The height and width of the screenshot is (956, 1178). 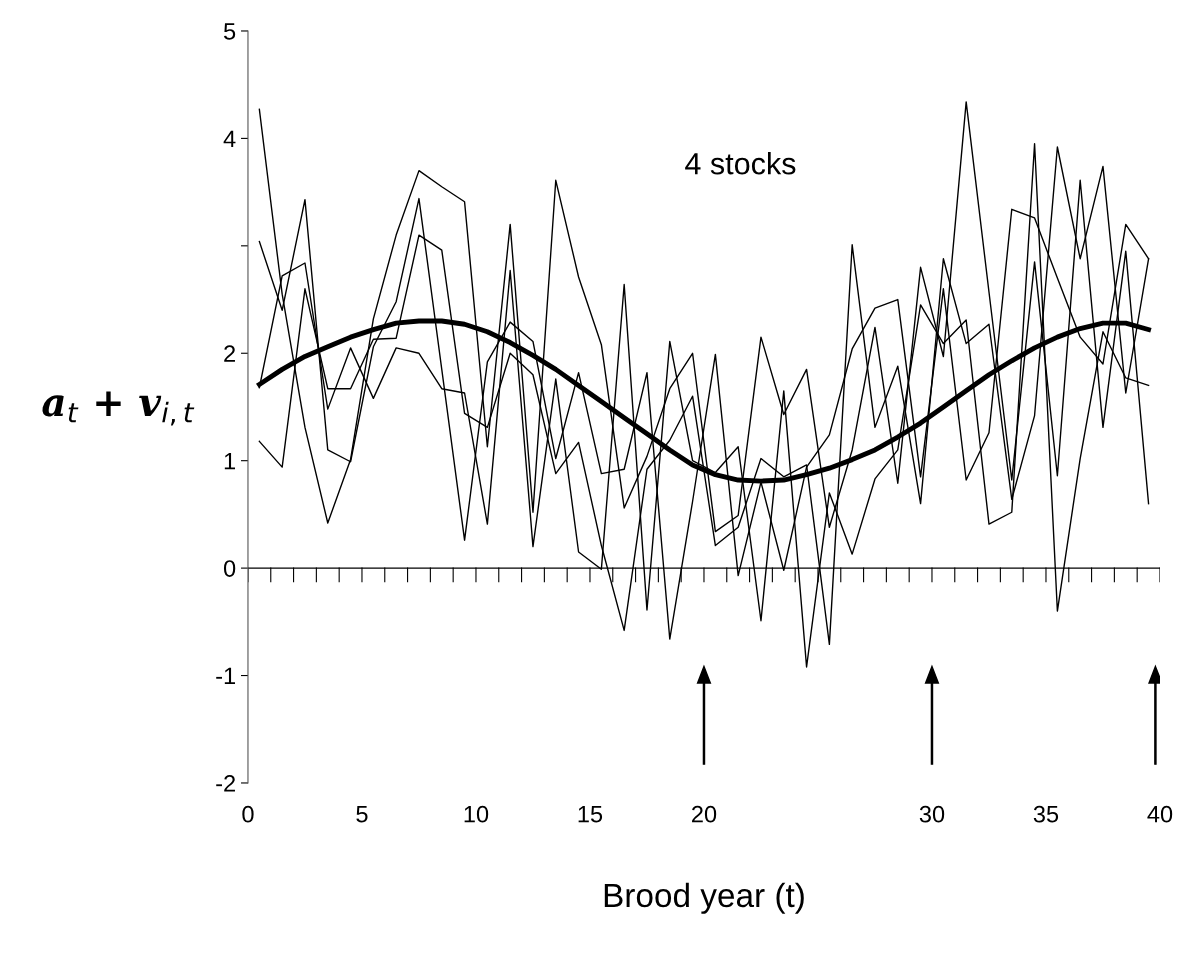 What do you see at coordinates (118, 408) in the screenshot?
I see `y-axis-title: a$_{t}$ + v$_{i,t}$` at bounding box center [118, 408].